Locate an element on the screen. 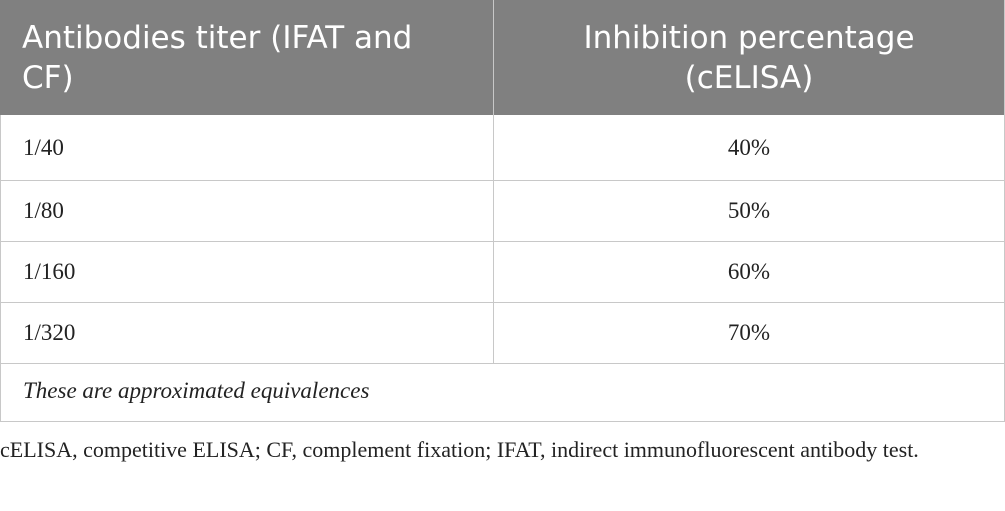 This screenshot has height=511, width=1005. table-cell: 1/320 is located at coordinates (247, 333).